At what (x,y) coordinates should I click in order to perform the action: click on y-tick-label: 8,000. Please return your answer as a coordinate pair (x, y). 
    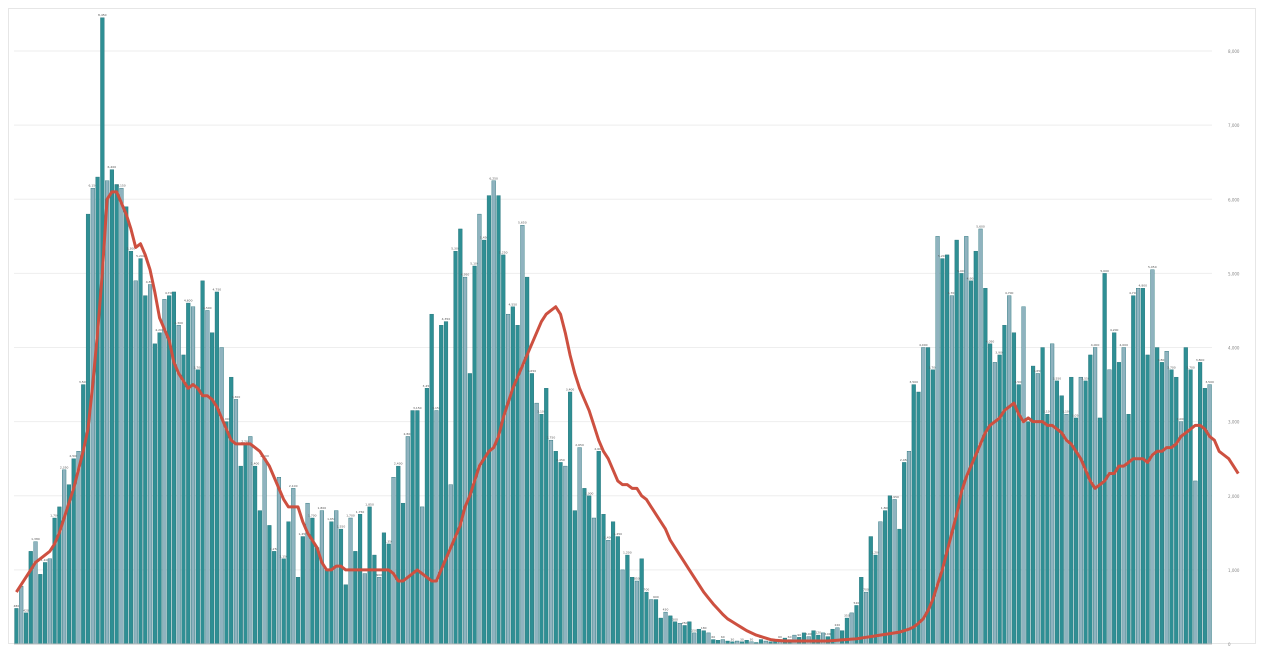
    Looking at the image, I should click on (1234, 51).